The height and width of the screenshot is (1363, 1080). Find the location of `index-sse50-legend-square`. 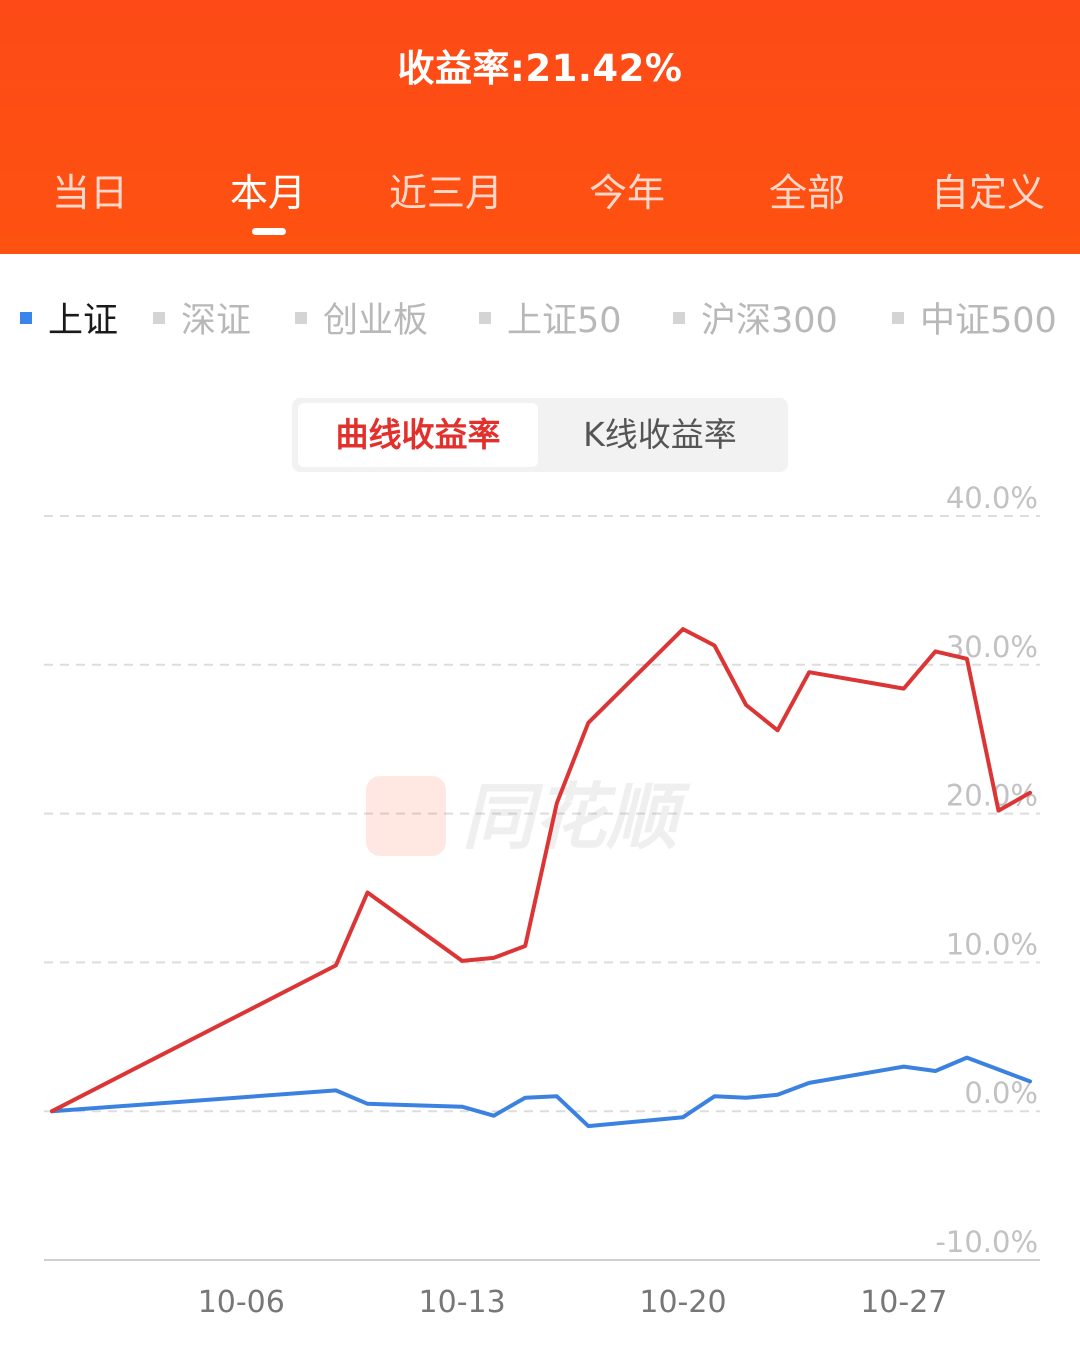

index-sse50-legend-square is located at coordinates (485, 317).